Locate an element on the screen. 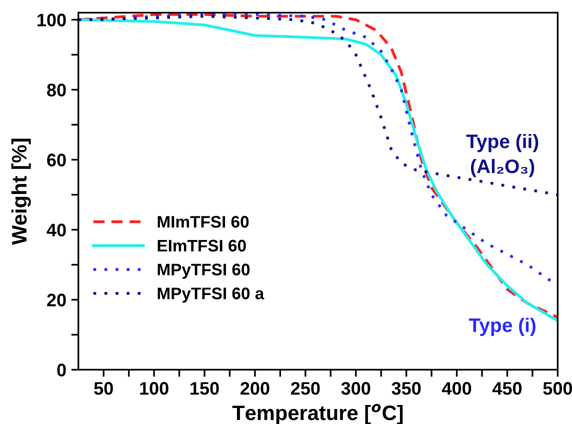 The width and height of the screenshot is (572, 424). x-tick-label: 350 is located at coordinates (406, 388).